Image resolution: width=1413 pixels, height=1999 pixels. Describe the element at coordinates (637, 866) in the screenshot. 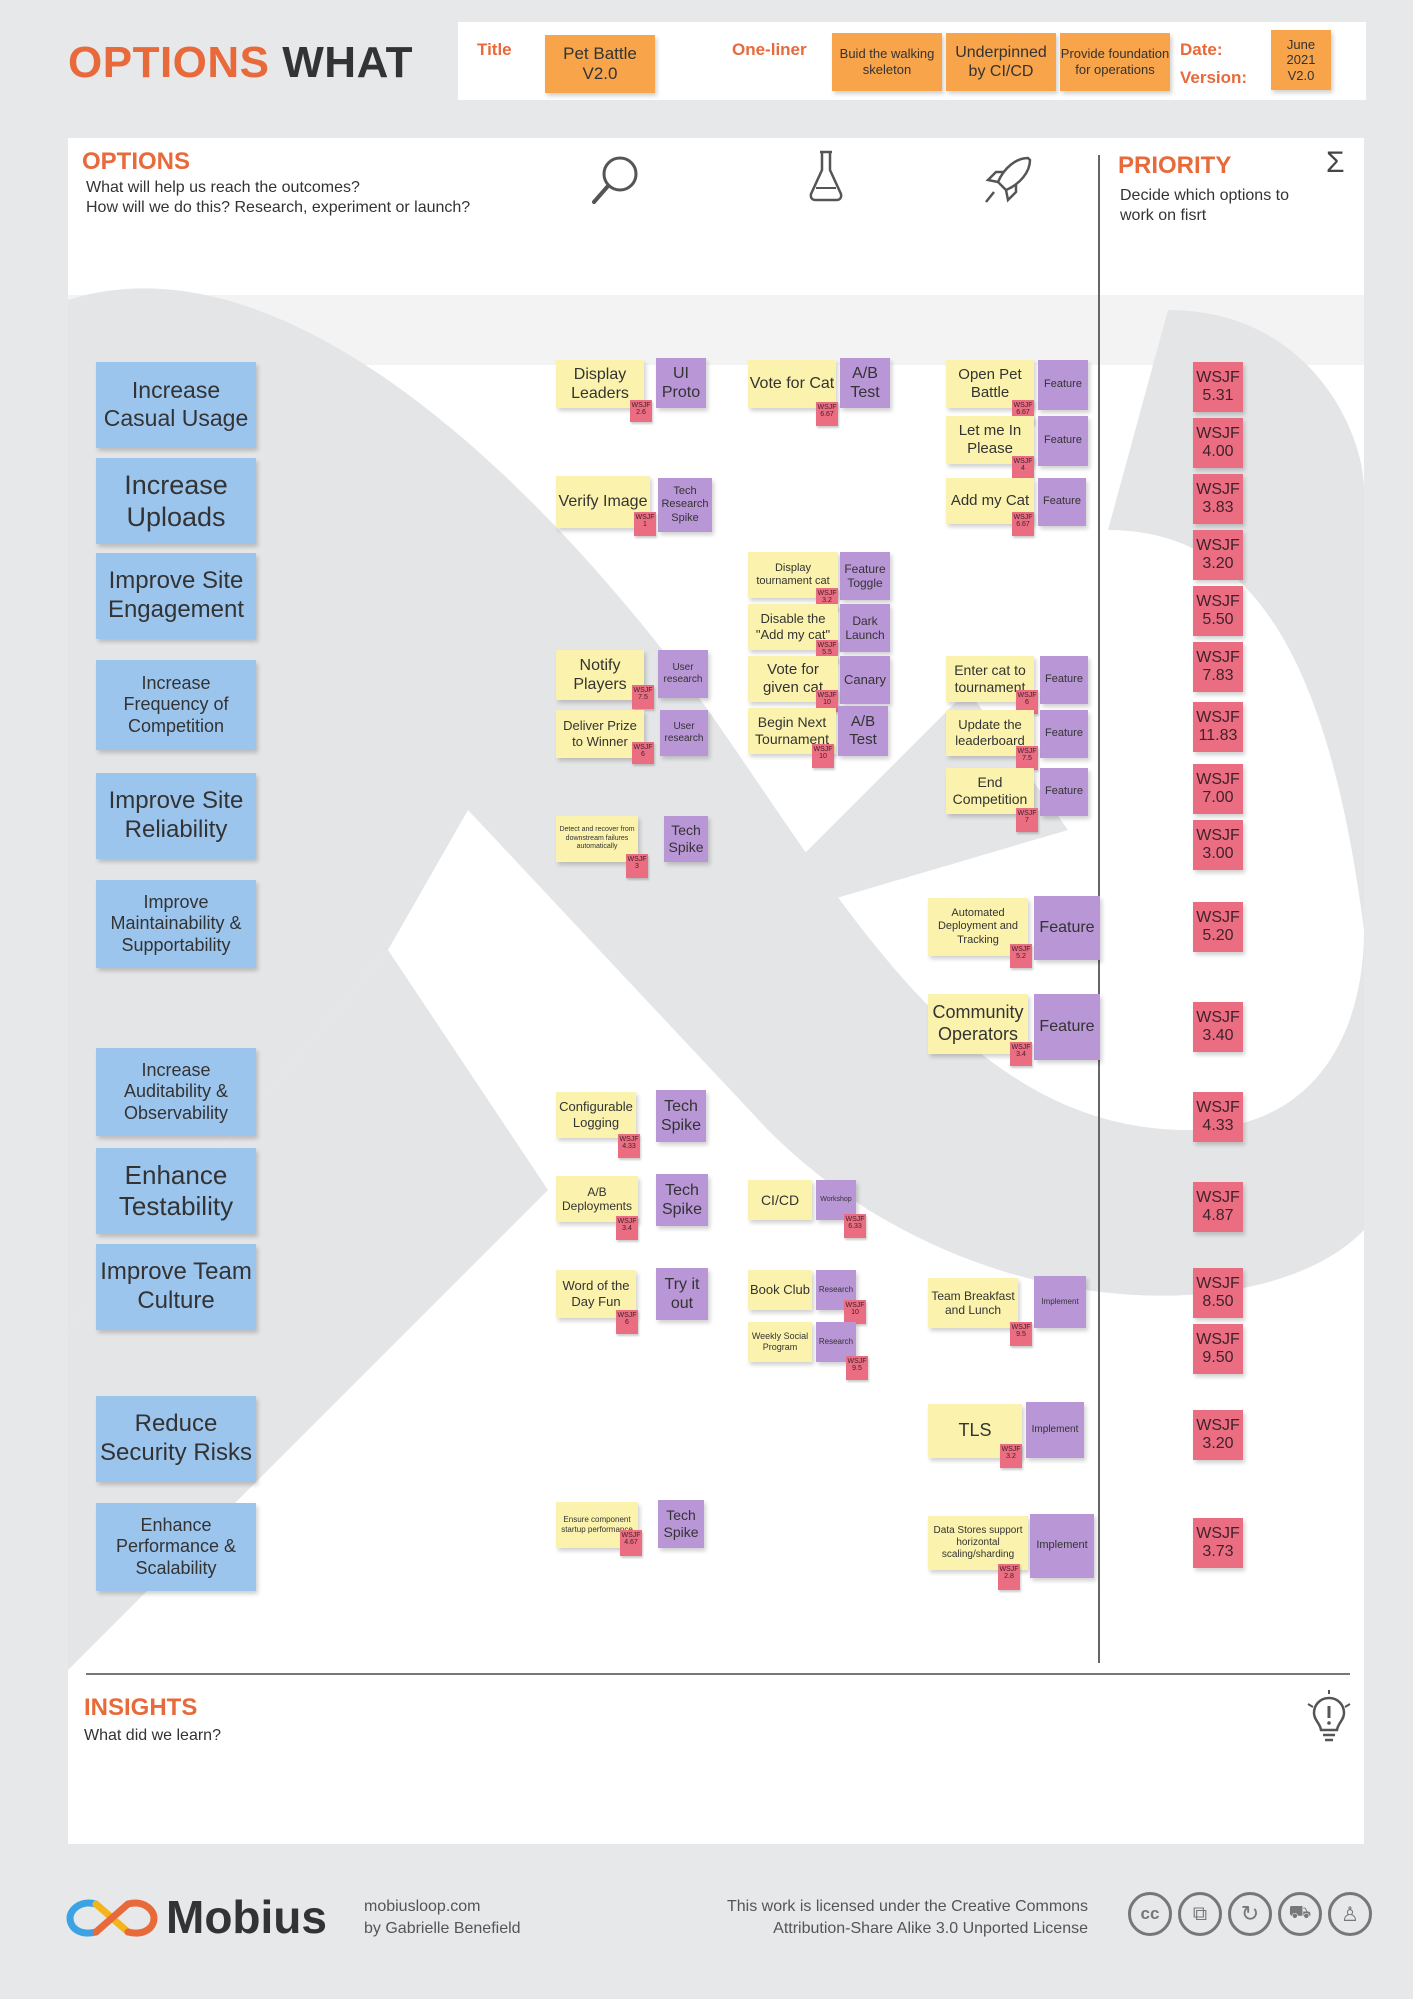

I see `wsjf-tag: WSJF 3` at that location.